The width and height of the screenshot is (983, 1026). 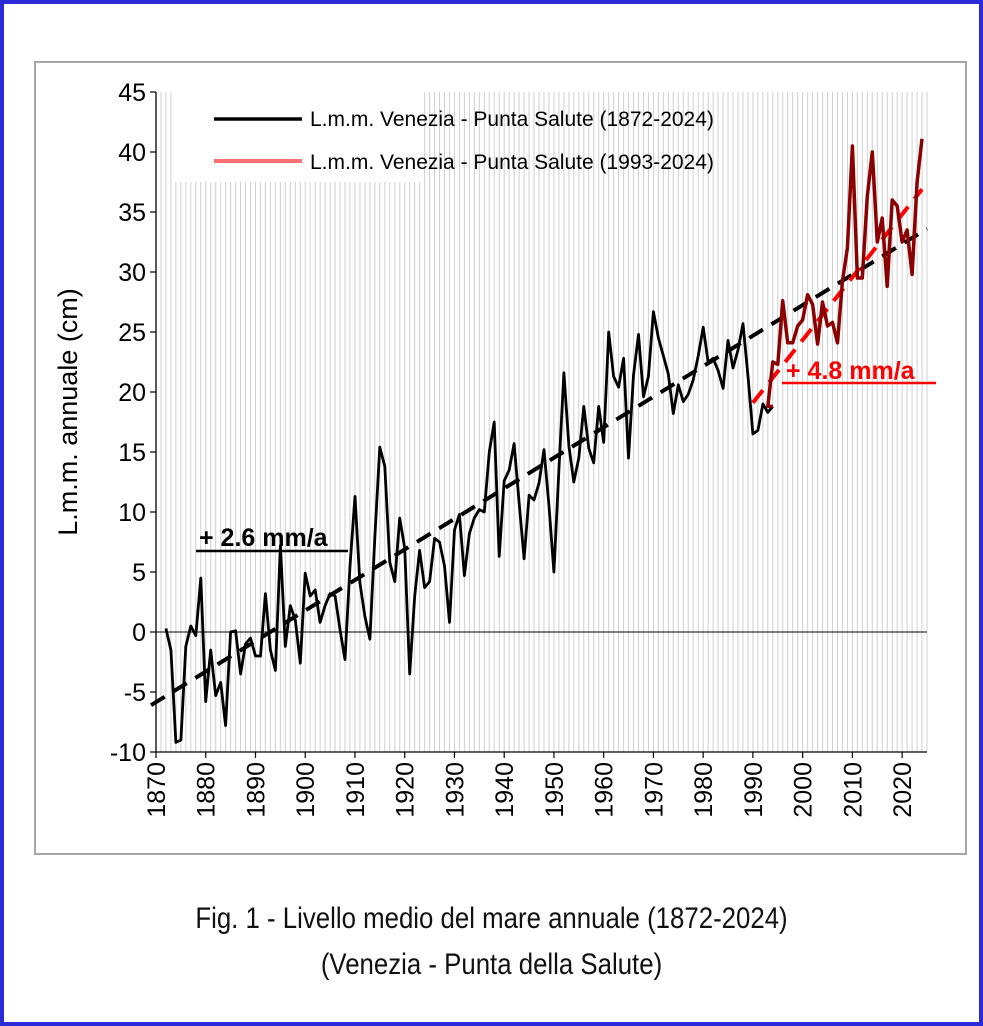 What do you see at coordinates (654, 790) in the screenshot?
I see `x-tick-label-1970: 1970` at bounding box center [654, 790].